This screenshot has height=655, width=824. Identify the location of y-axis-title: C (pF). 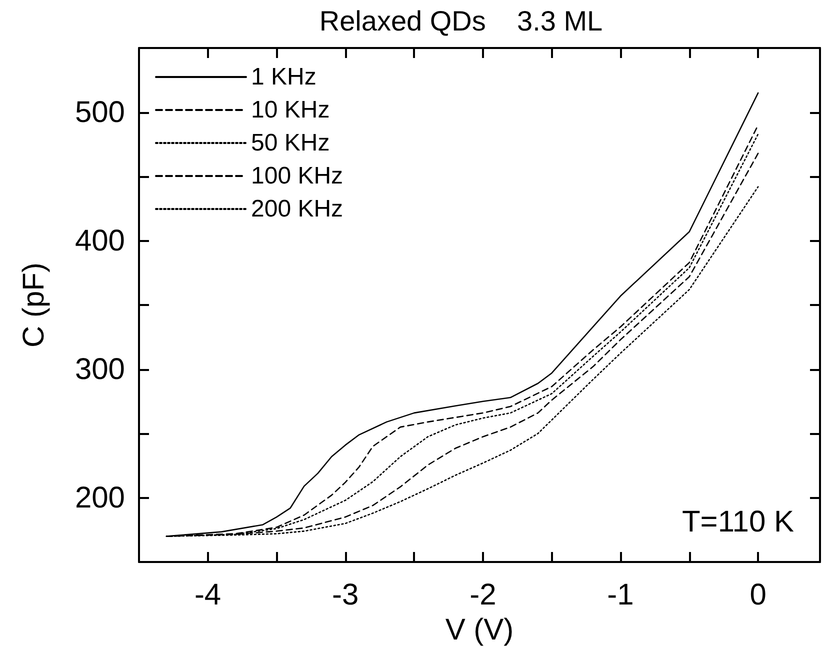
(34, 305).